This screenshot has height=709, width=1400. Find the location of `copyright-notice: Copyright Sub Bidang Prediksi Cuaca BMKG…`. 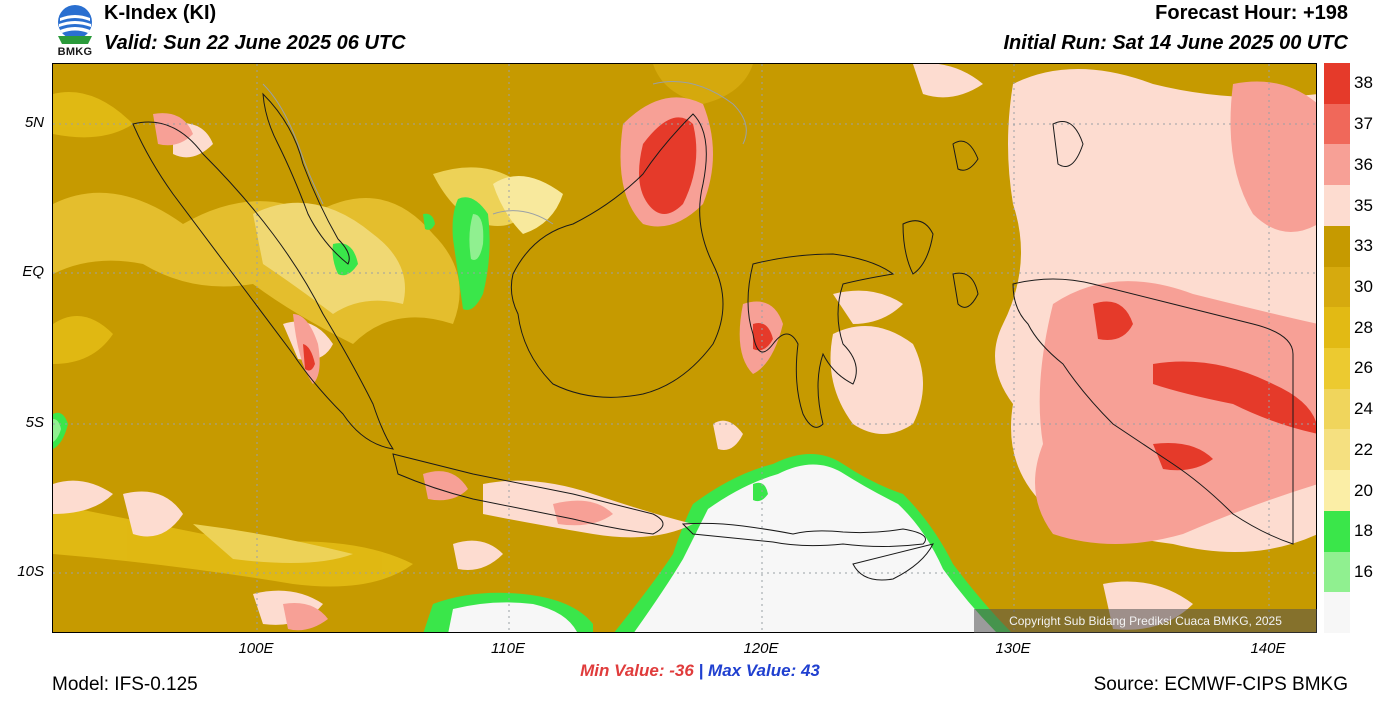

copyright-notice: Copyright Sub Bidang Prediksi Cuaca BMKG… is located at coordinates (1145, 621).